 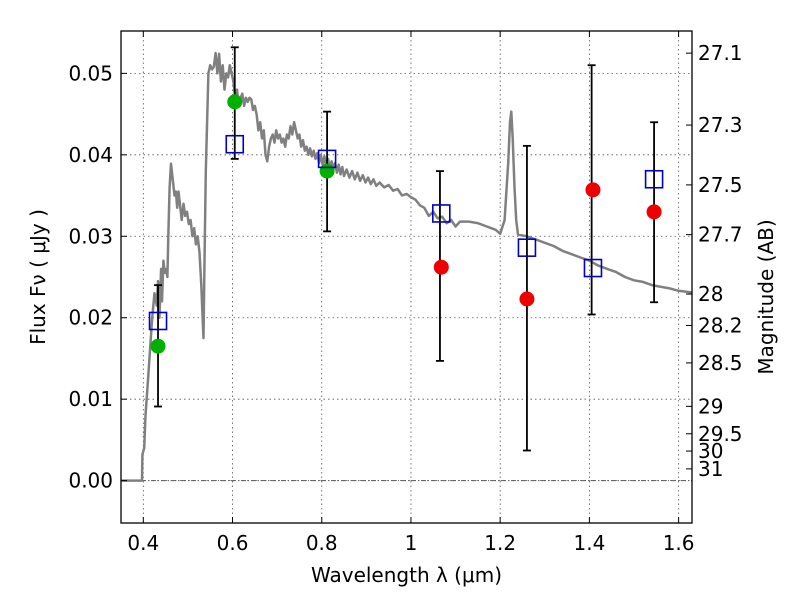 What do you see at coordinates (589, 543) in the screenshot?
I see `x-tick-label: 1.4` at bounding box center [589, 543].